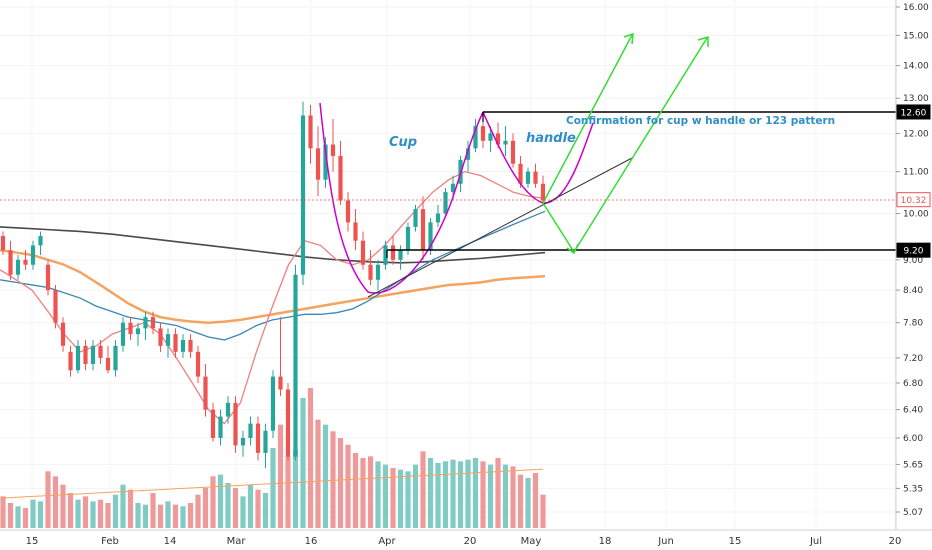 This screenshot has height=550, width=932. What do you see at coordinates (401, 198) in the screenshot?
I see `cup-curve` at bounding box center [401, 198].